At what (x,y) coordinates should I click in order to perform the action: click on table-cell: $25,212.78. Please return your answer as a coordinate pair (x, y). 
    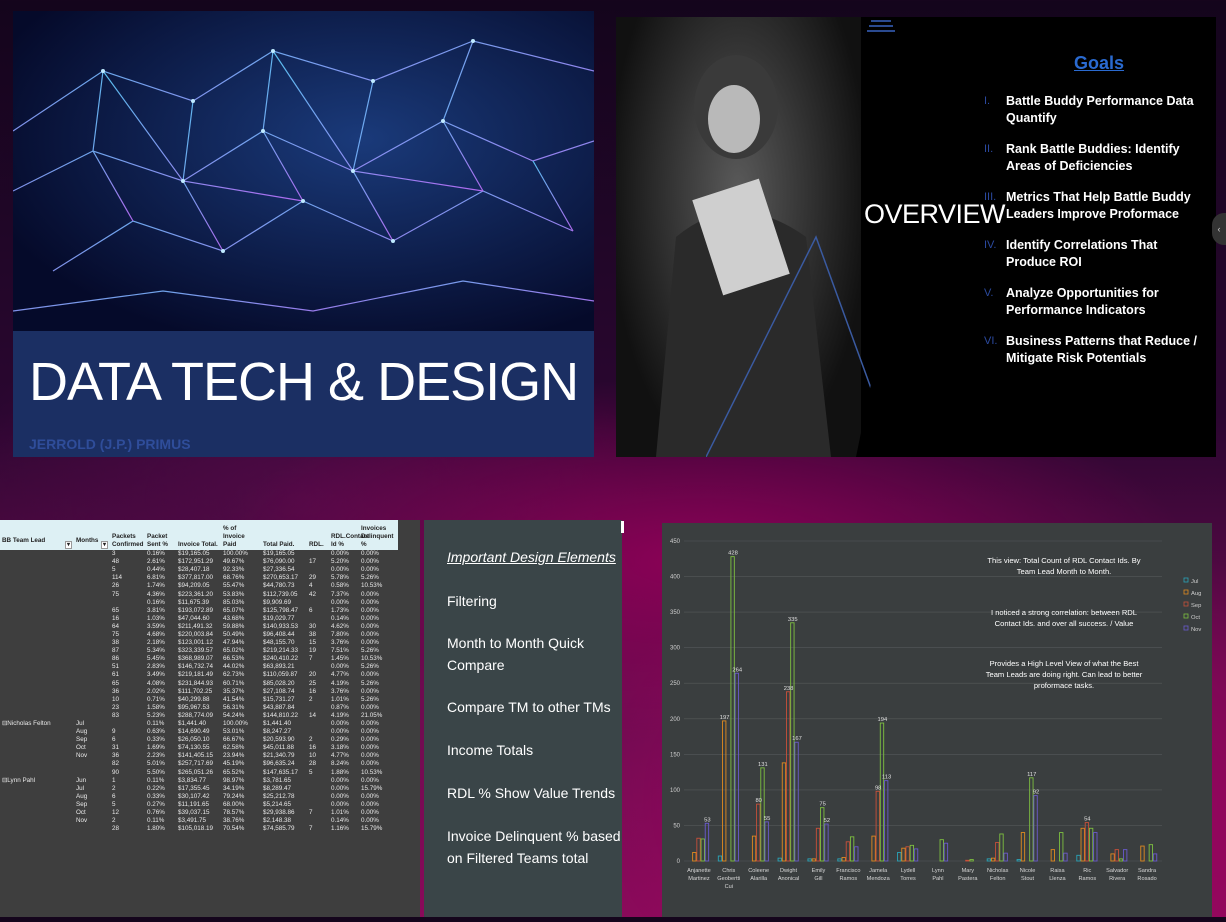
    Looking at the image, I should click on (279, 796).